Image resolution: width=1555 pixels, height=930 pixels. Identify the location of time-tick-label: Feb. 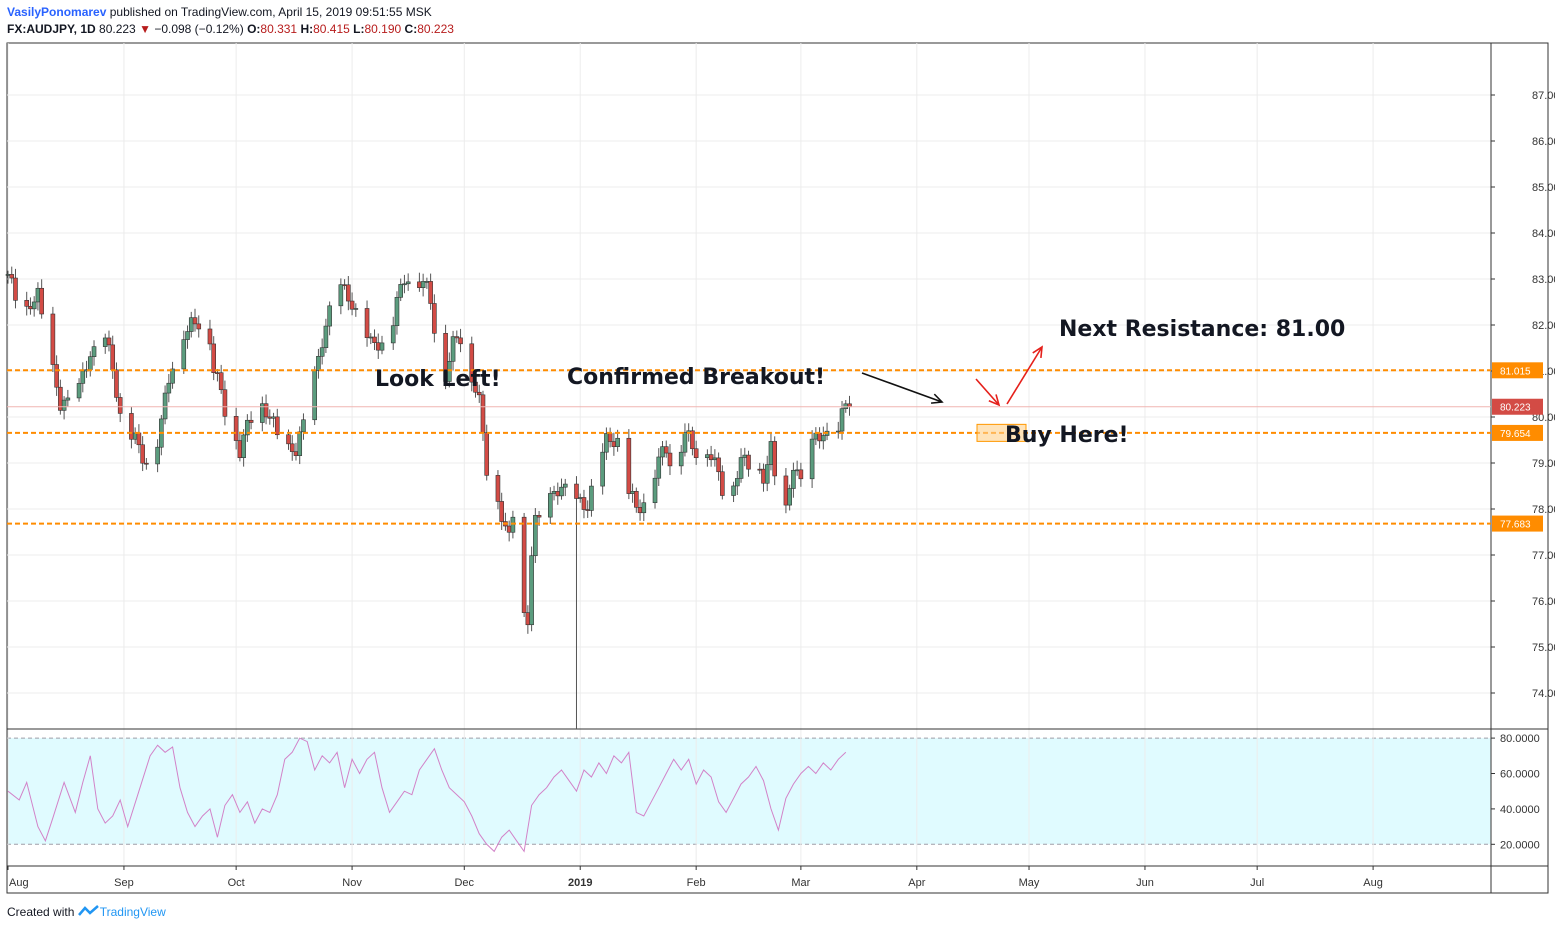
(696, 883).